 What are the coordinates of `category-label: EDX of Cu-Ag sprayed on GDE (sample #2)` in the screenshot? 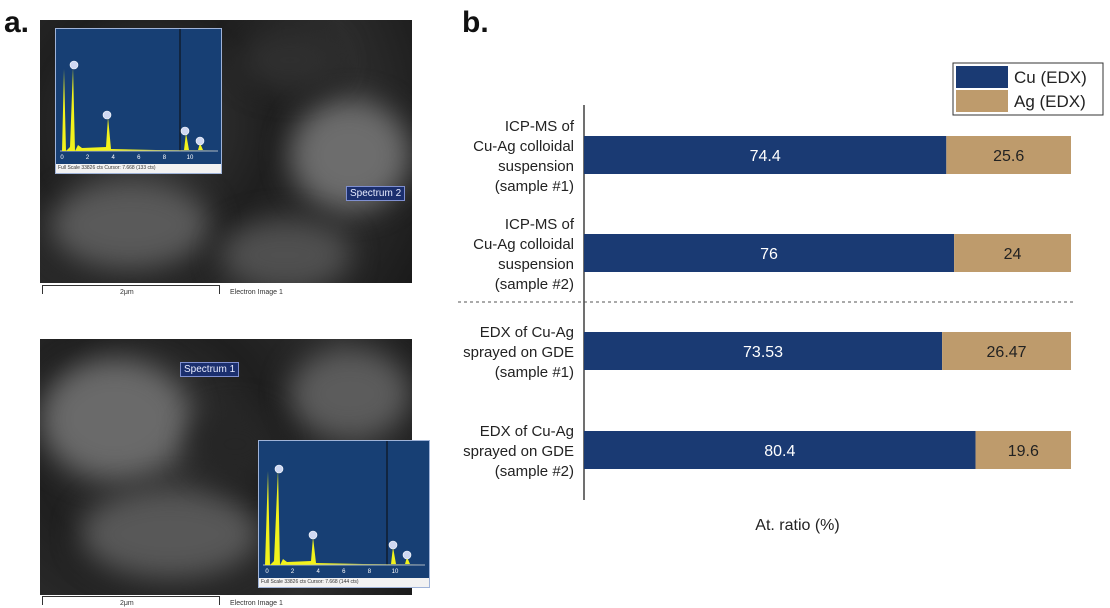 It's located at (518, 451).